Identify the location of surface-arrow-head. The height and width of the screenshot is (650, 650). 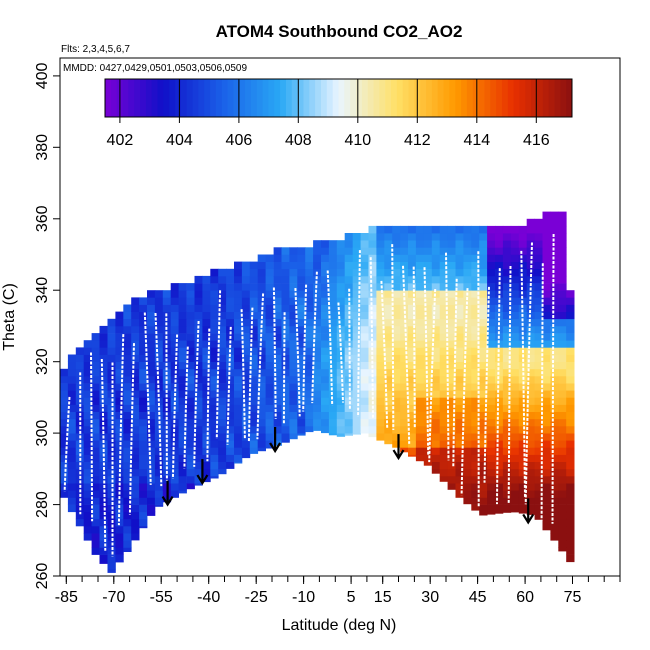
(167, 501).